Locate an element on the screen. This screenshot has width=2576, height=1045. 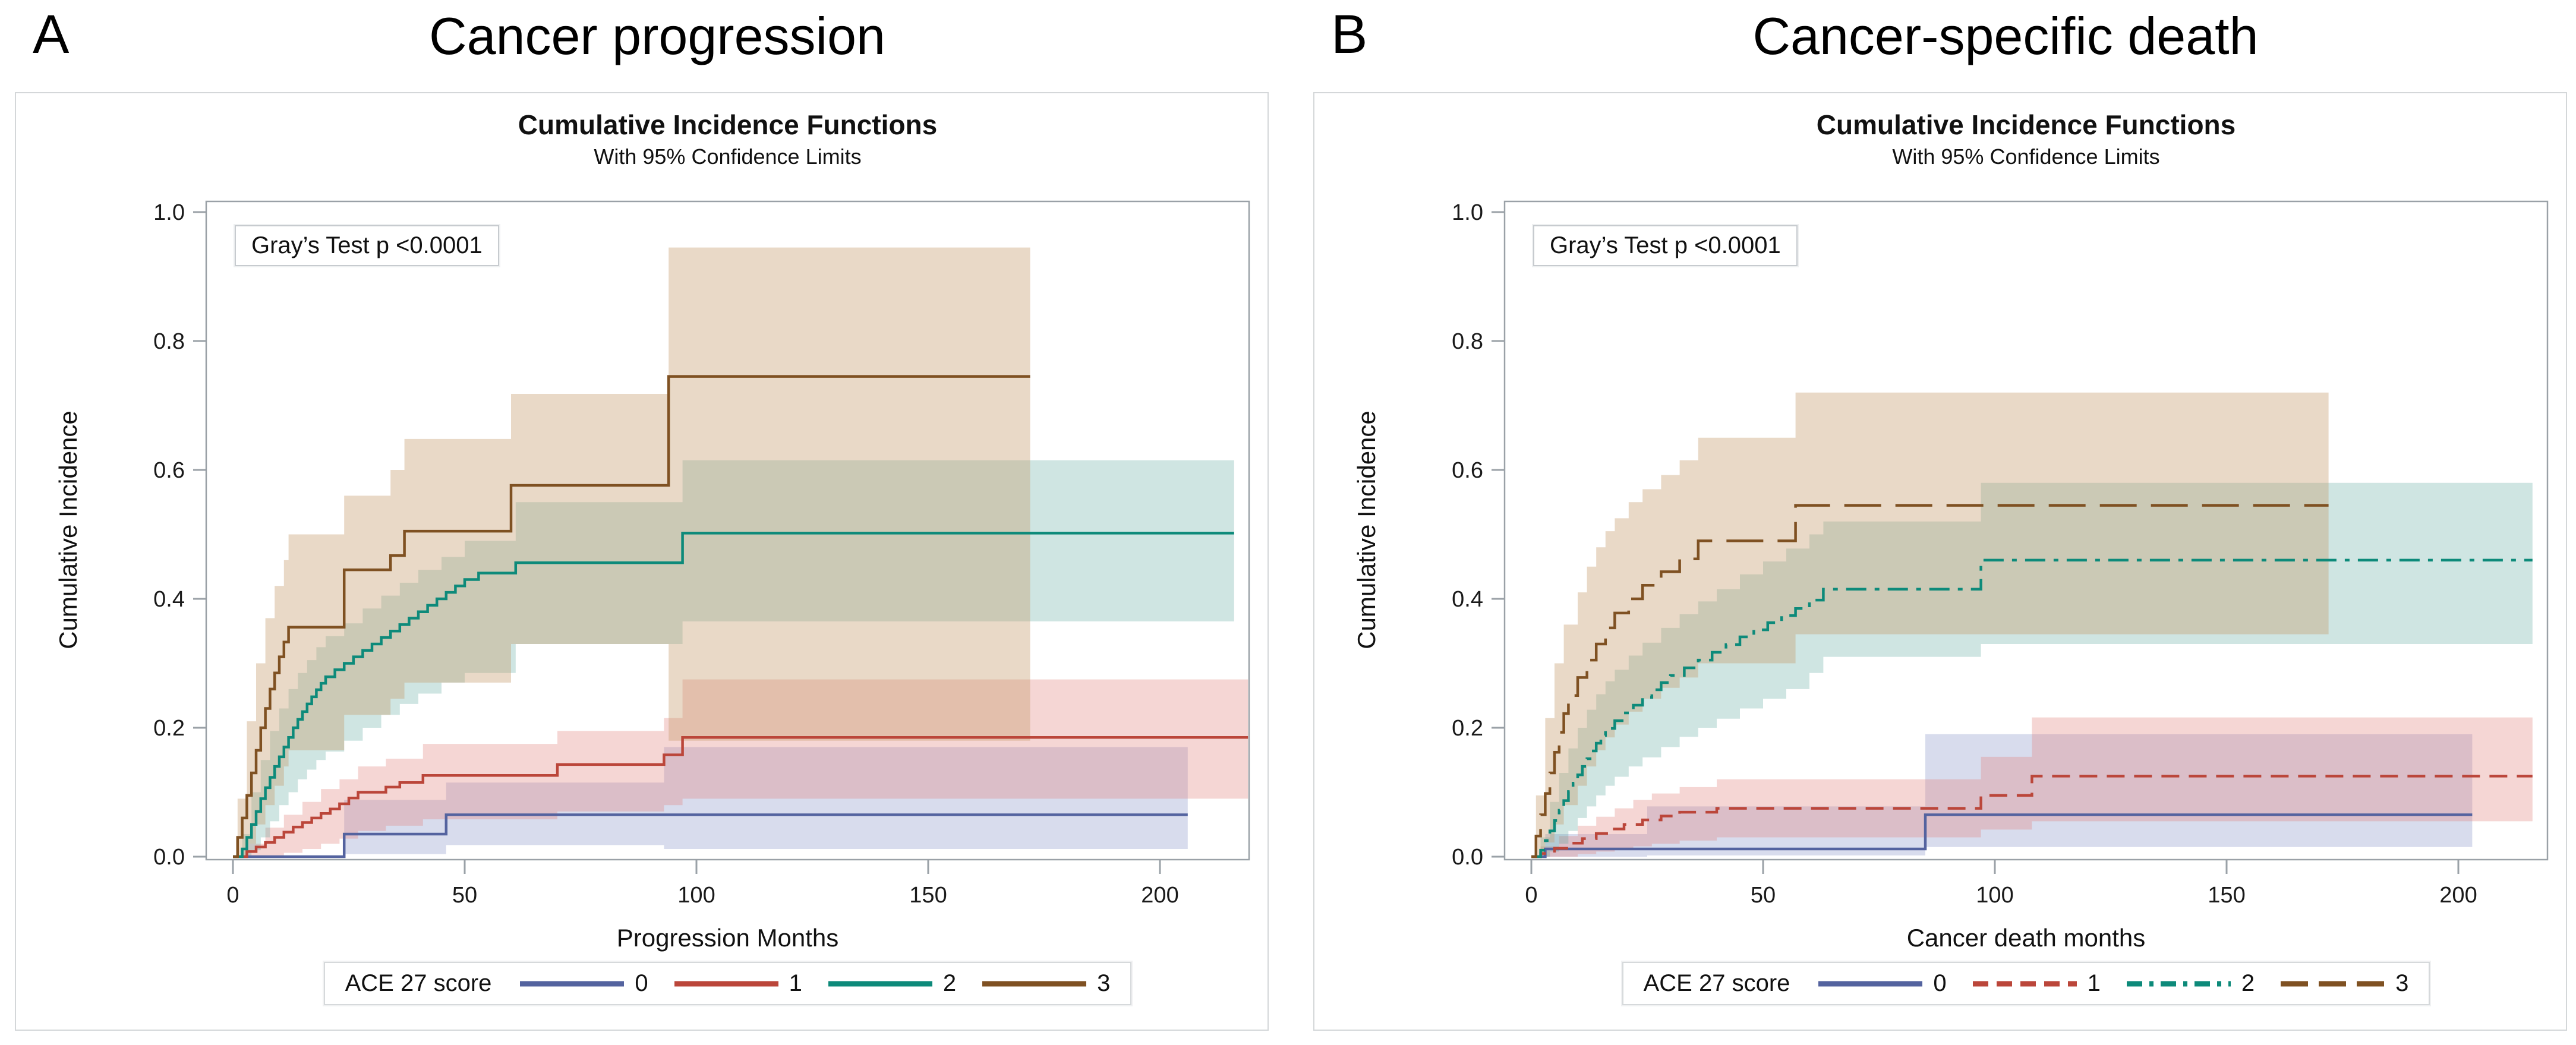
panel-letter-b: B is located at coordinates (1350, 34).